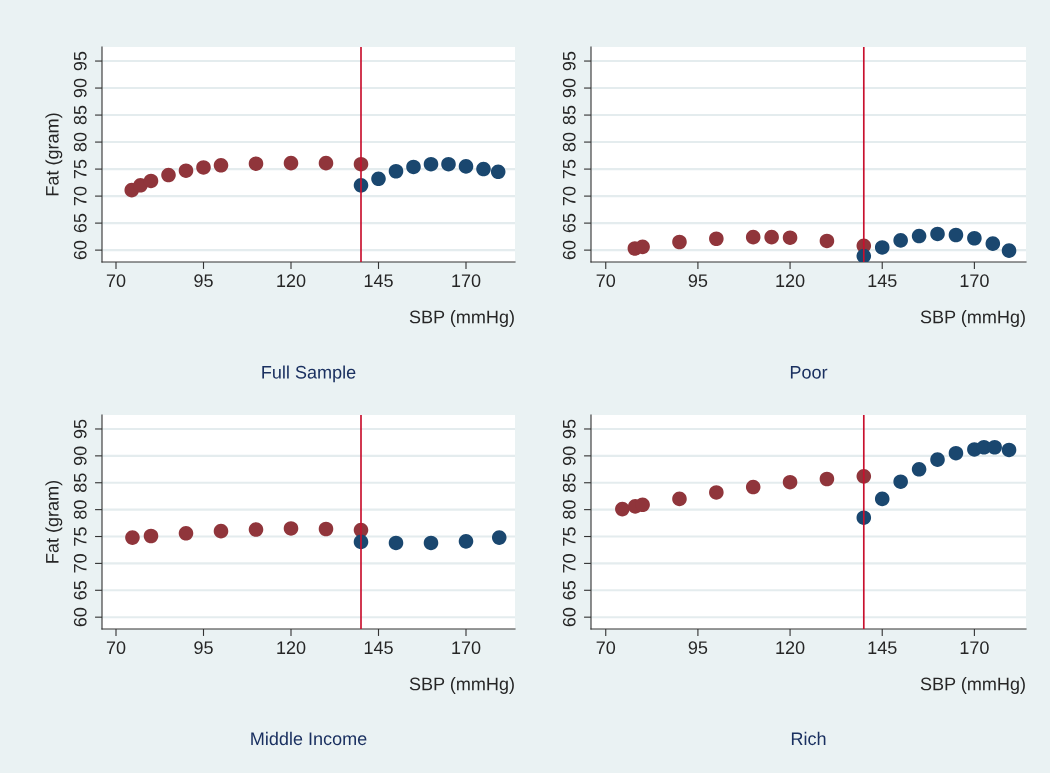 Image resolution: width=1050 pixels, height=773 pixels. I want to click on text: Full Sample, so click(309, 374).